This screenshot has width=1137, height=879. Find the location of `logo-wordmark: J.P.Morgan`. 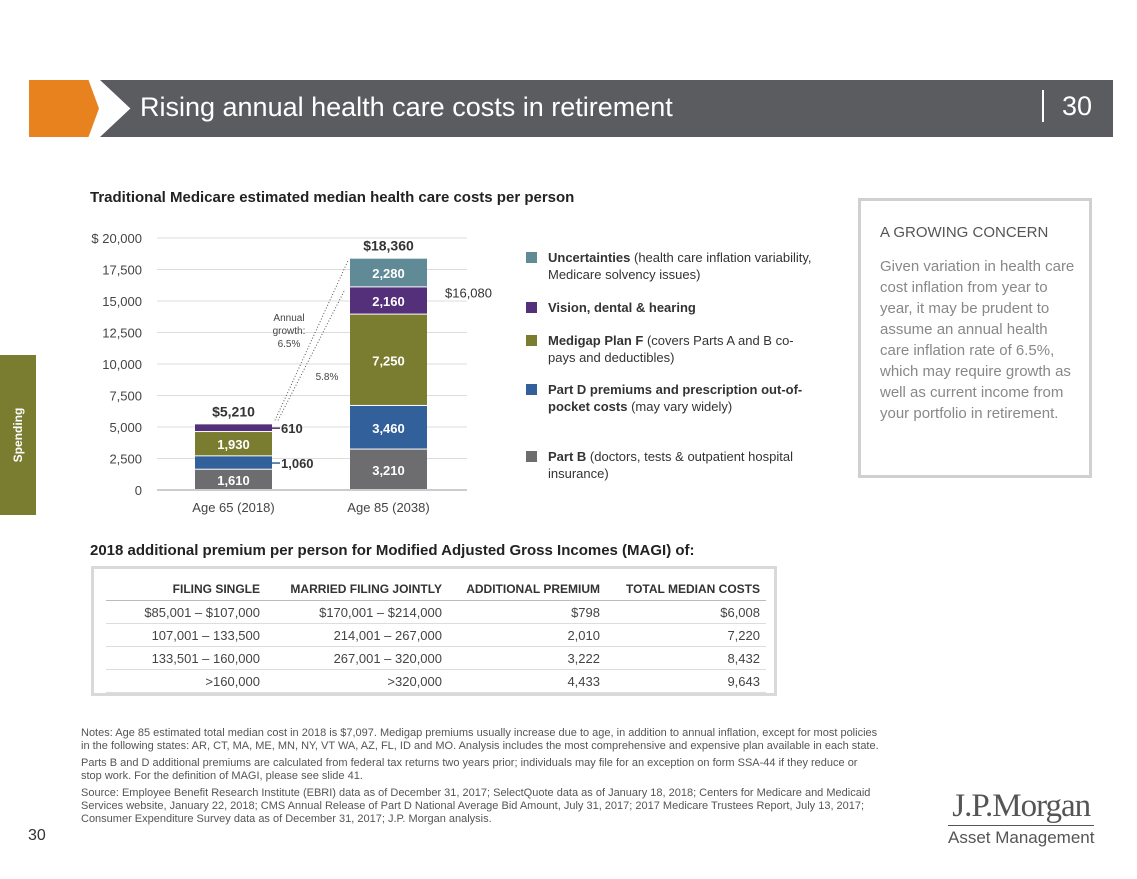

logo-wordmark: J.P.Morgan is located at coordinates (1021, 806).